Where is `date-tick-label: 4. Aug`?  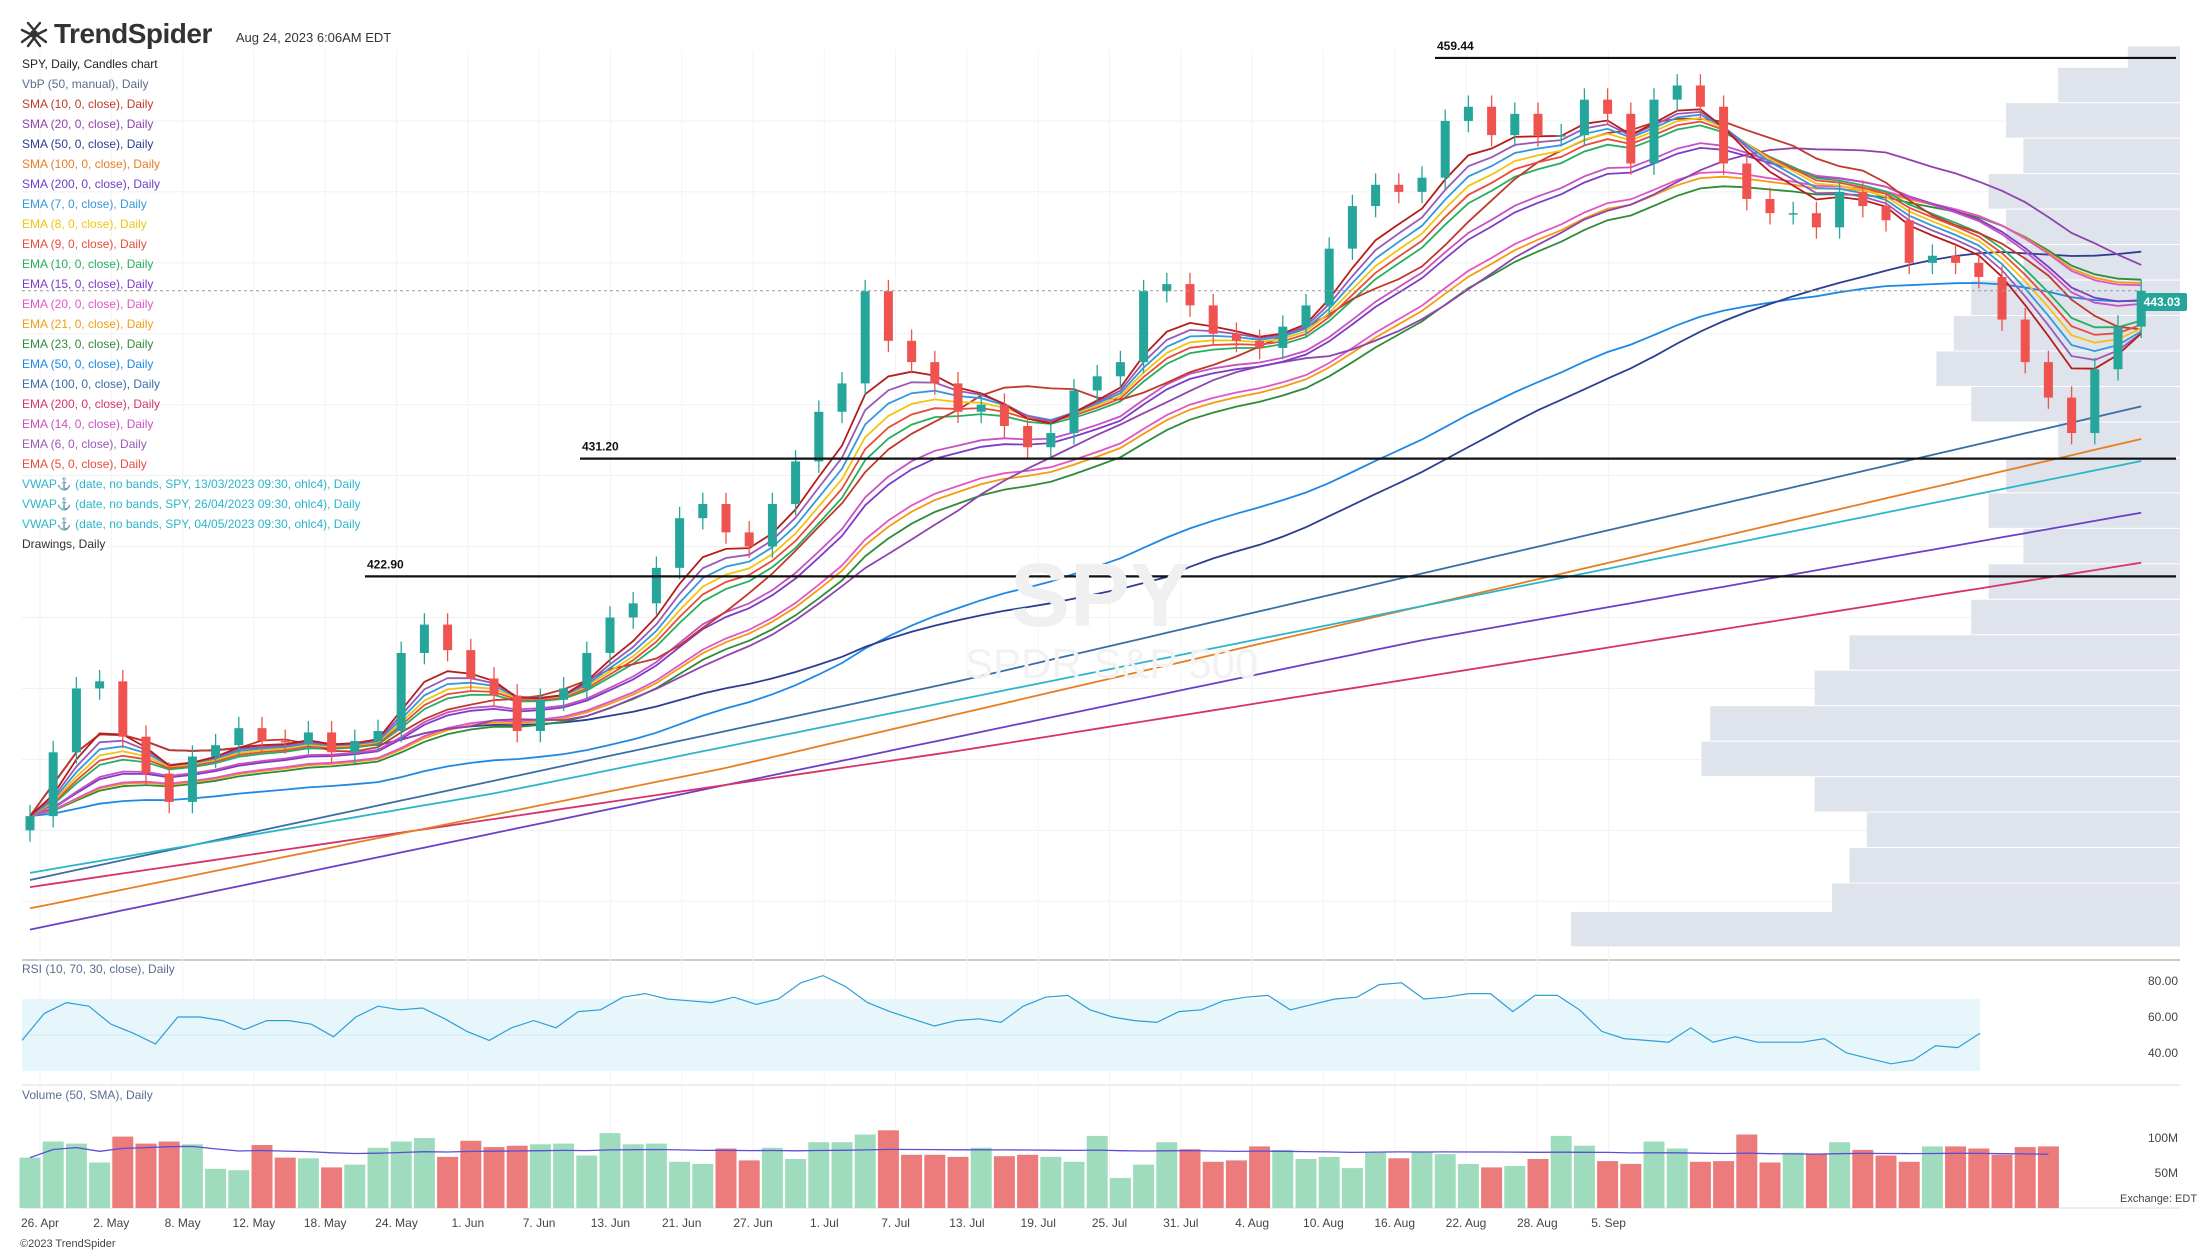 date-tick-label: 4. Aug is located at coordinates (1252, 1223).